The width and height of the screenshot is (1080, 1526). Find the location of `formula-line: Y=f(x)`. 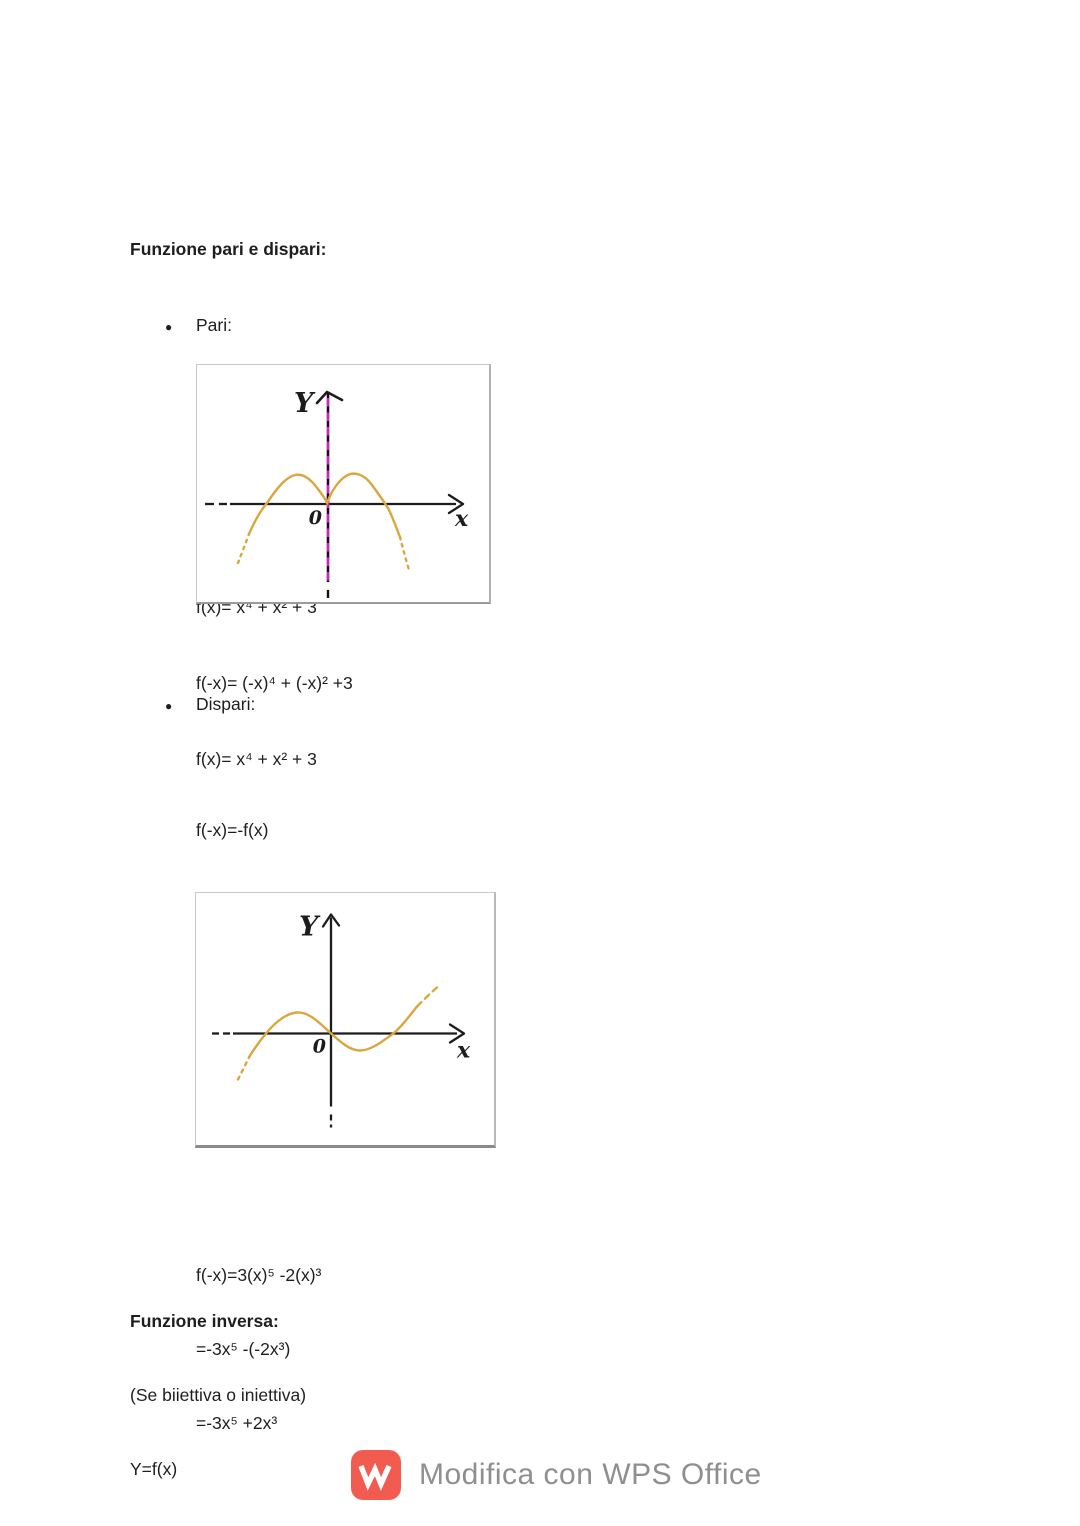

formula-line: Y=f(x) is located at coordinates (154, 1469).